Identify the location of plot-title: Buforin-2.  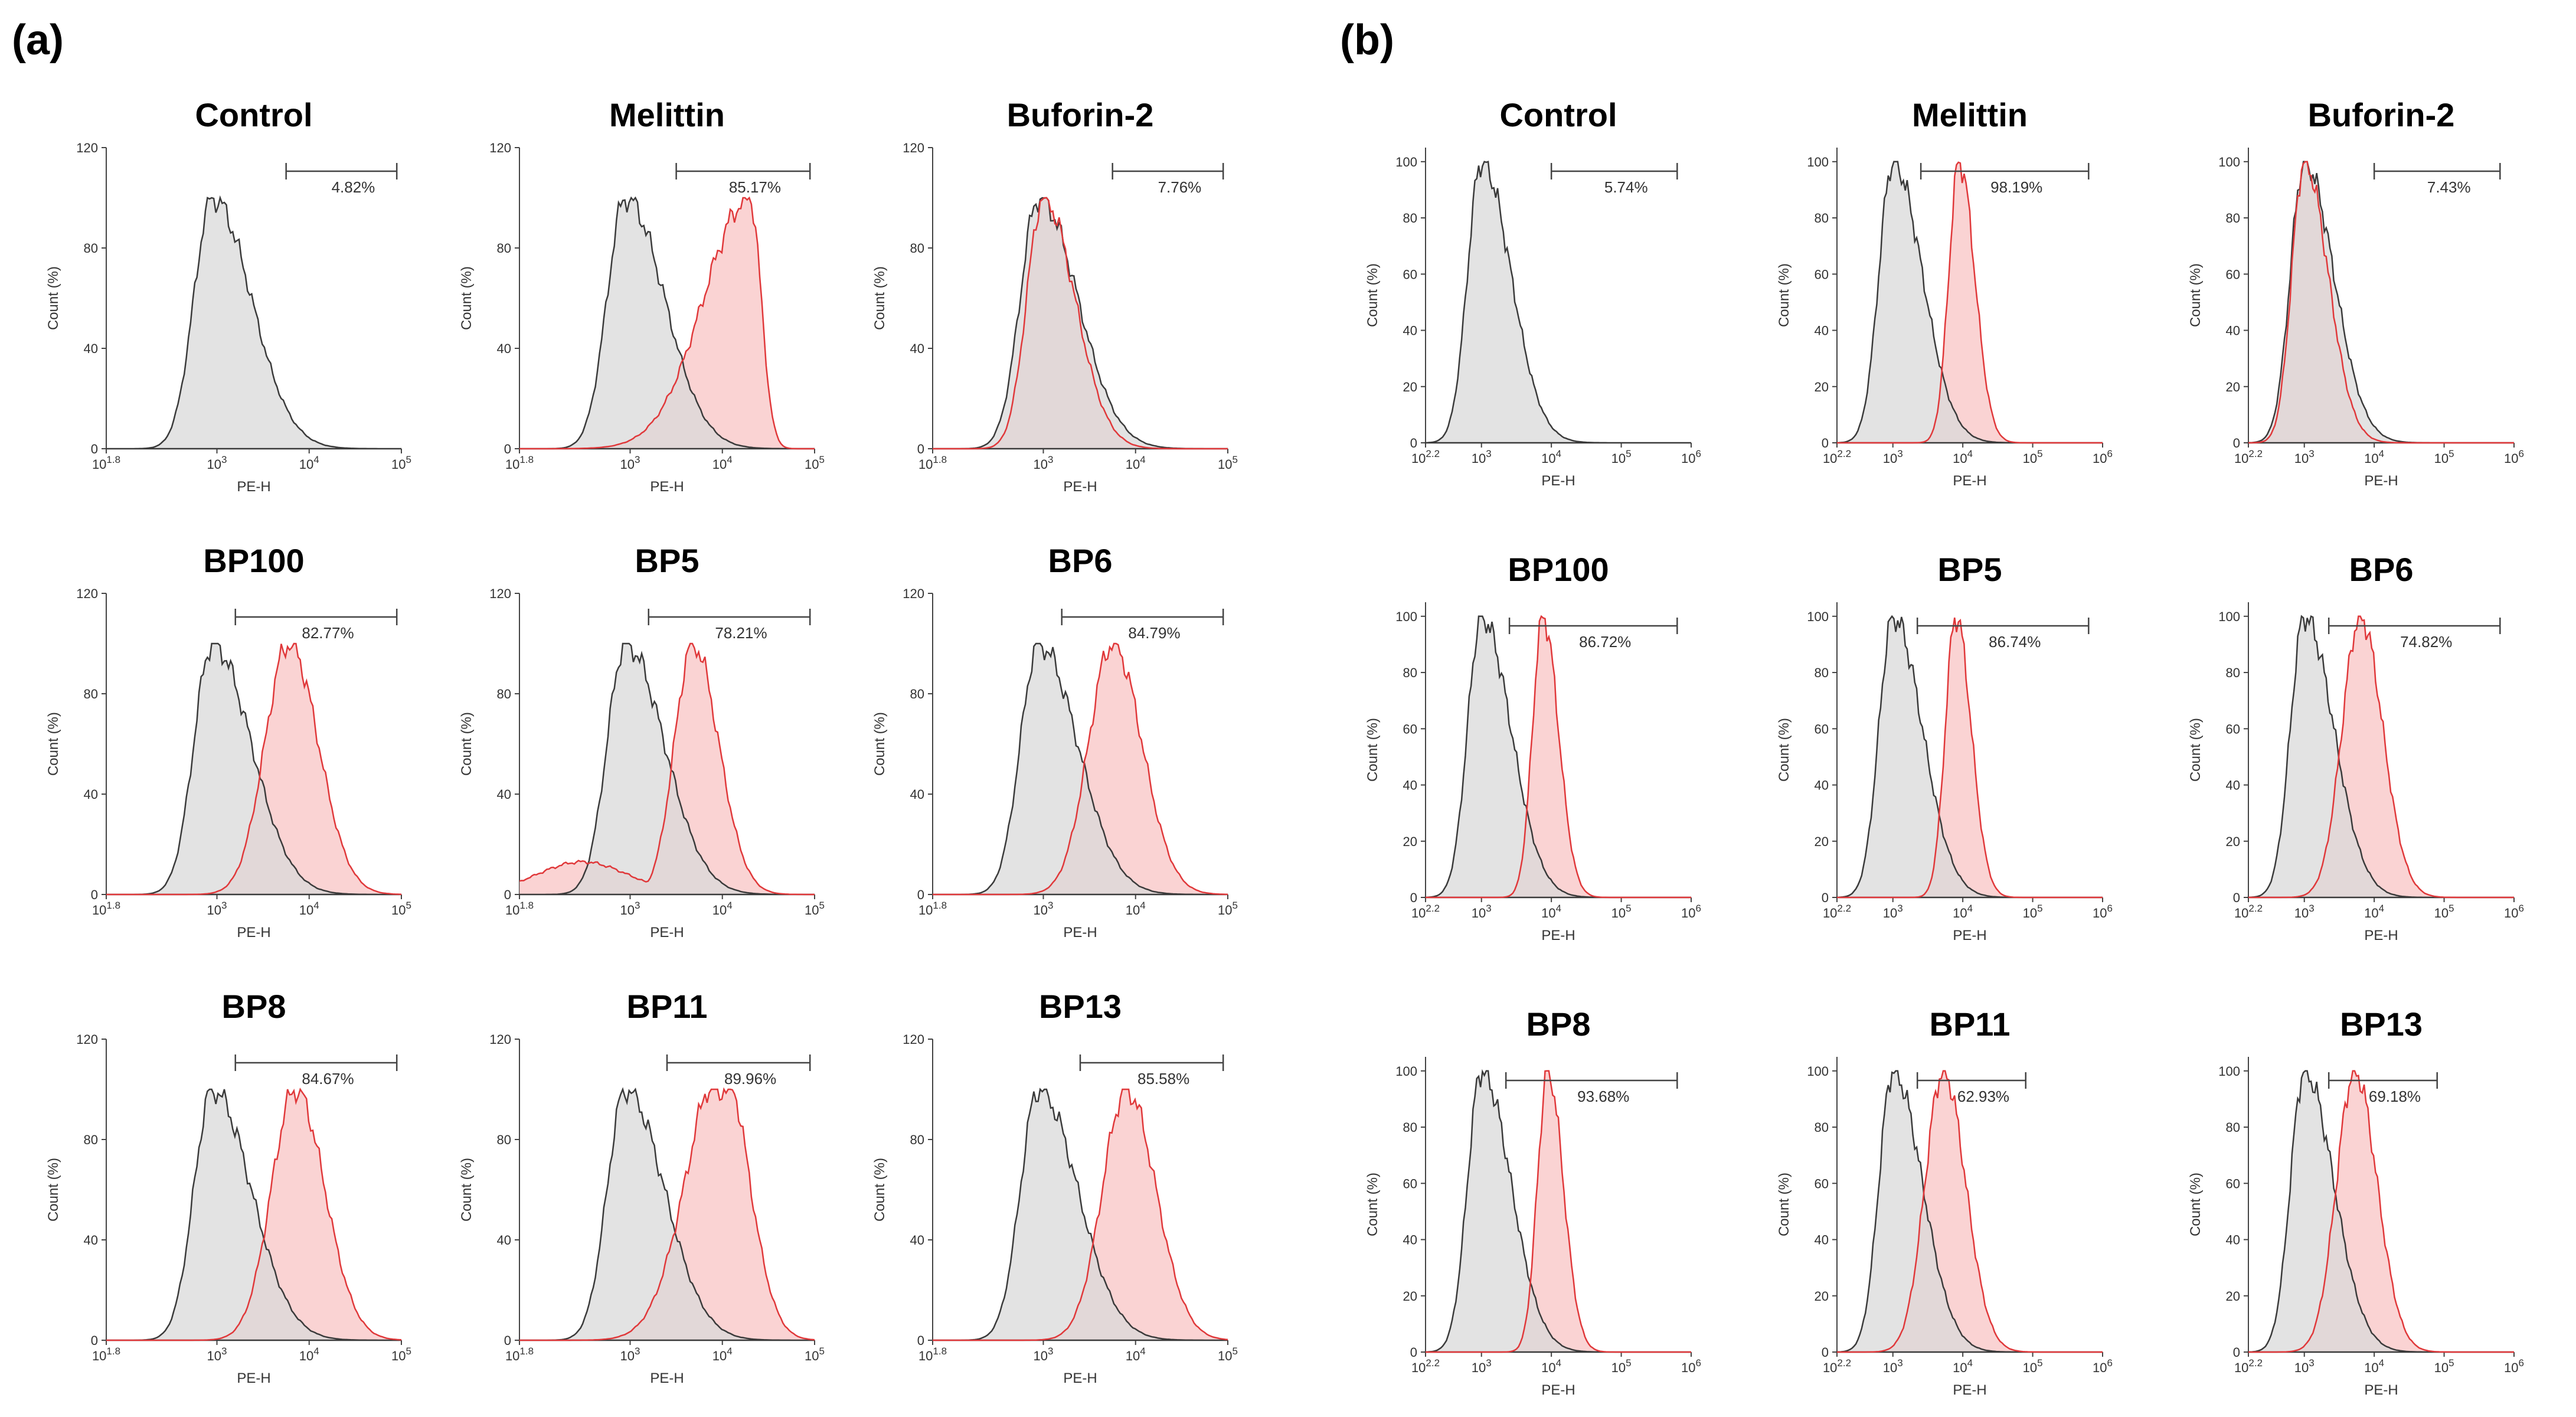
(2381, 115).